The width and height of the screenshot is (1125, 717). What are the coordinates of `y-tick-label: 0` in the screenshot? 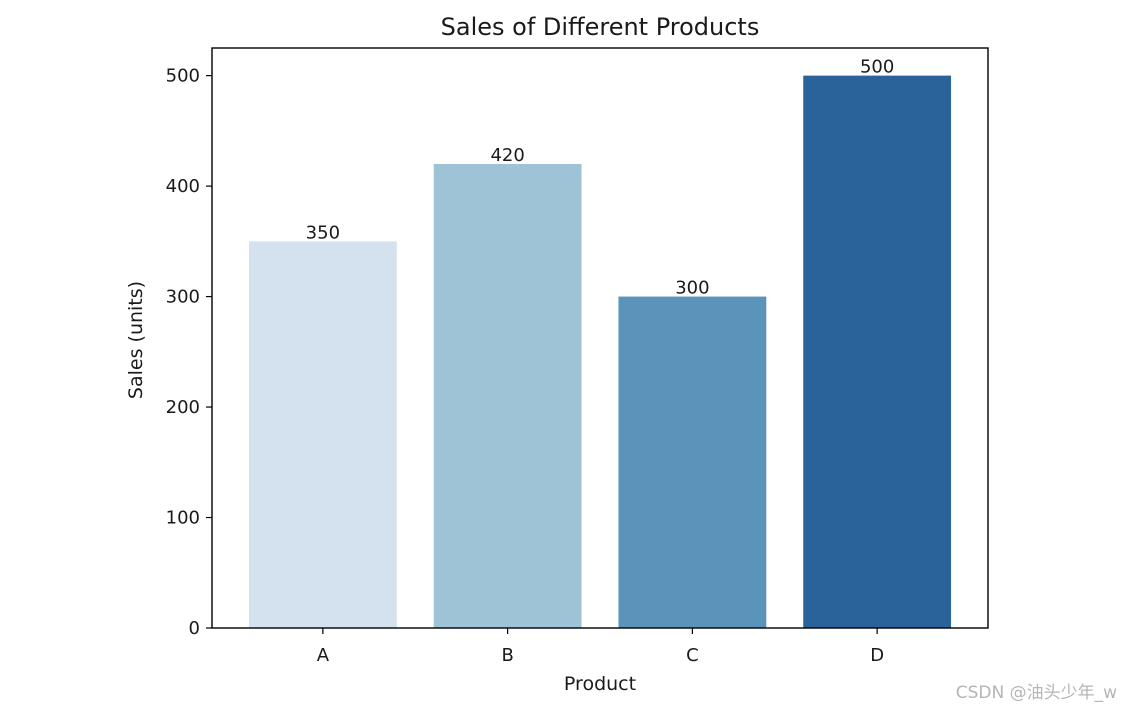 It's located at (194, 628).